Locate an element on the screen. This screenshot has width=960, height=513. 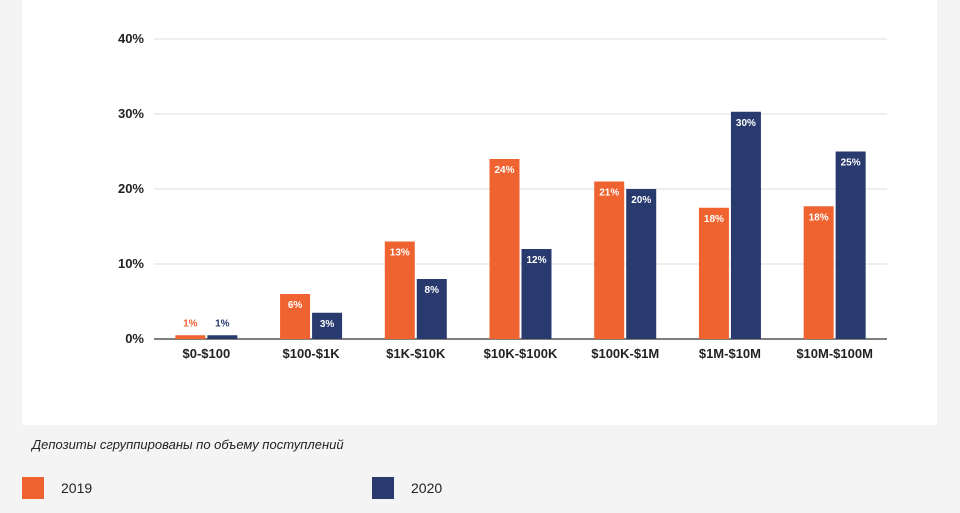
data-label-2020: 20% is located at coordinates (641, 200).